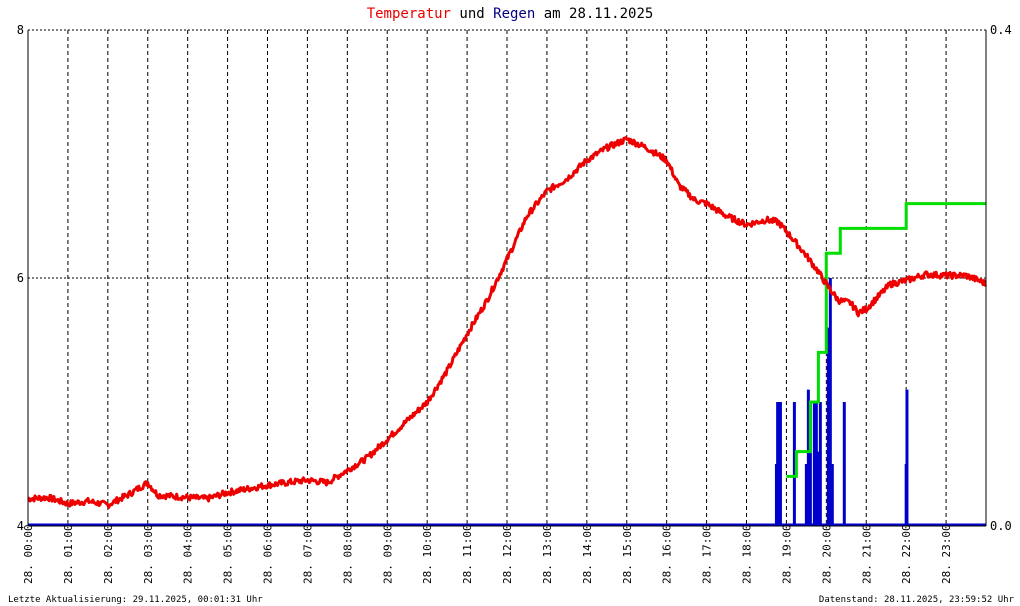 The width and height of the screenshot is (1020, 606). Describe the element at coordinates (627, 554) in the screenshot. I see `x-tick-label: 28. 15:00` at that location.